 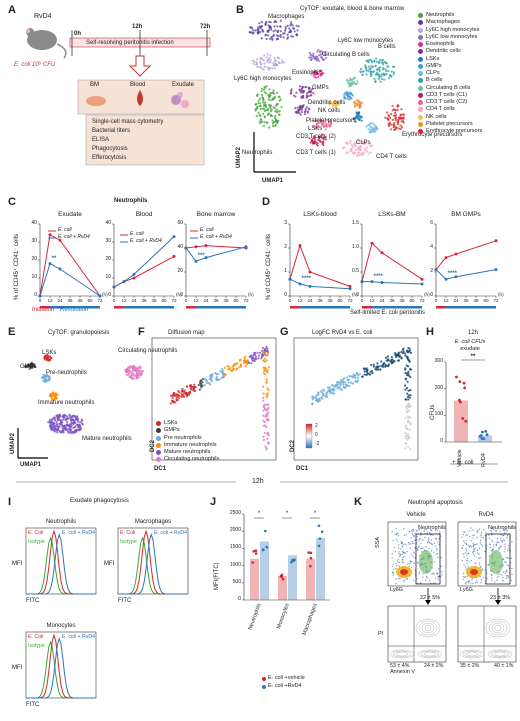 What do you see at coordinates (34, 259) in the screenshot?
I see `y-tick-label: 20` at bounding box center [34, 259].